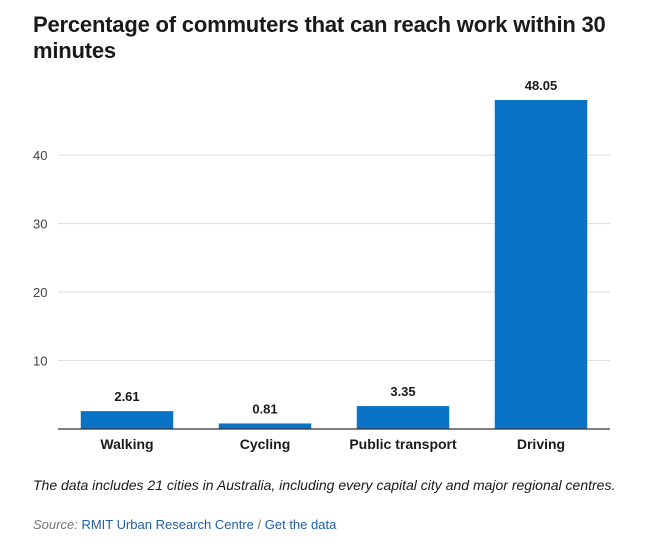  What do you see at coordinates (126, 396) in the screenshot?
I see `value-label: 2.61` at bounding box center [126, 396].